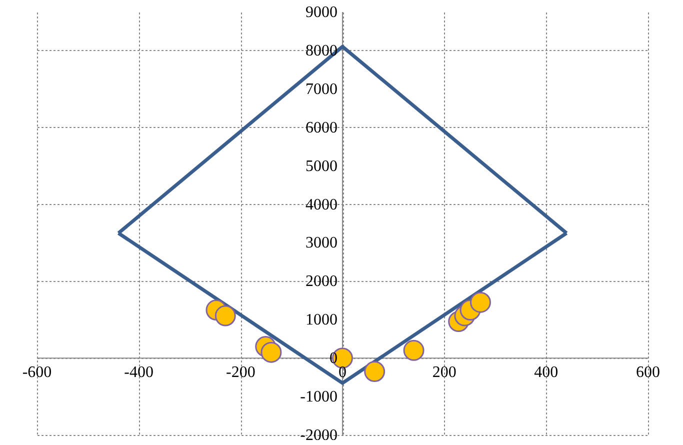 This screenshot has height=445, width=683. I want to click on x-tick-label: -600, so click(37, 373).